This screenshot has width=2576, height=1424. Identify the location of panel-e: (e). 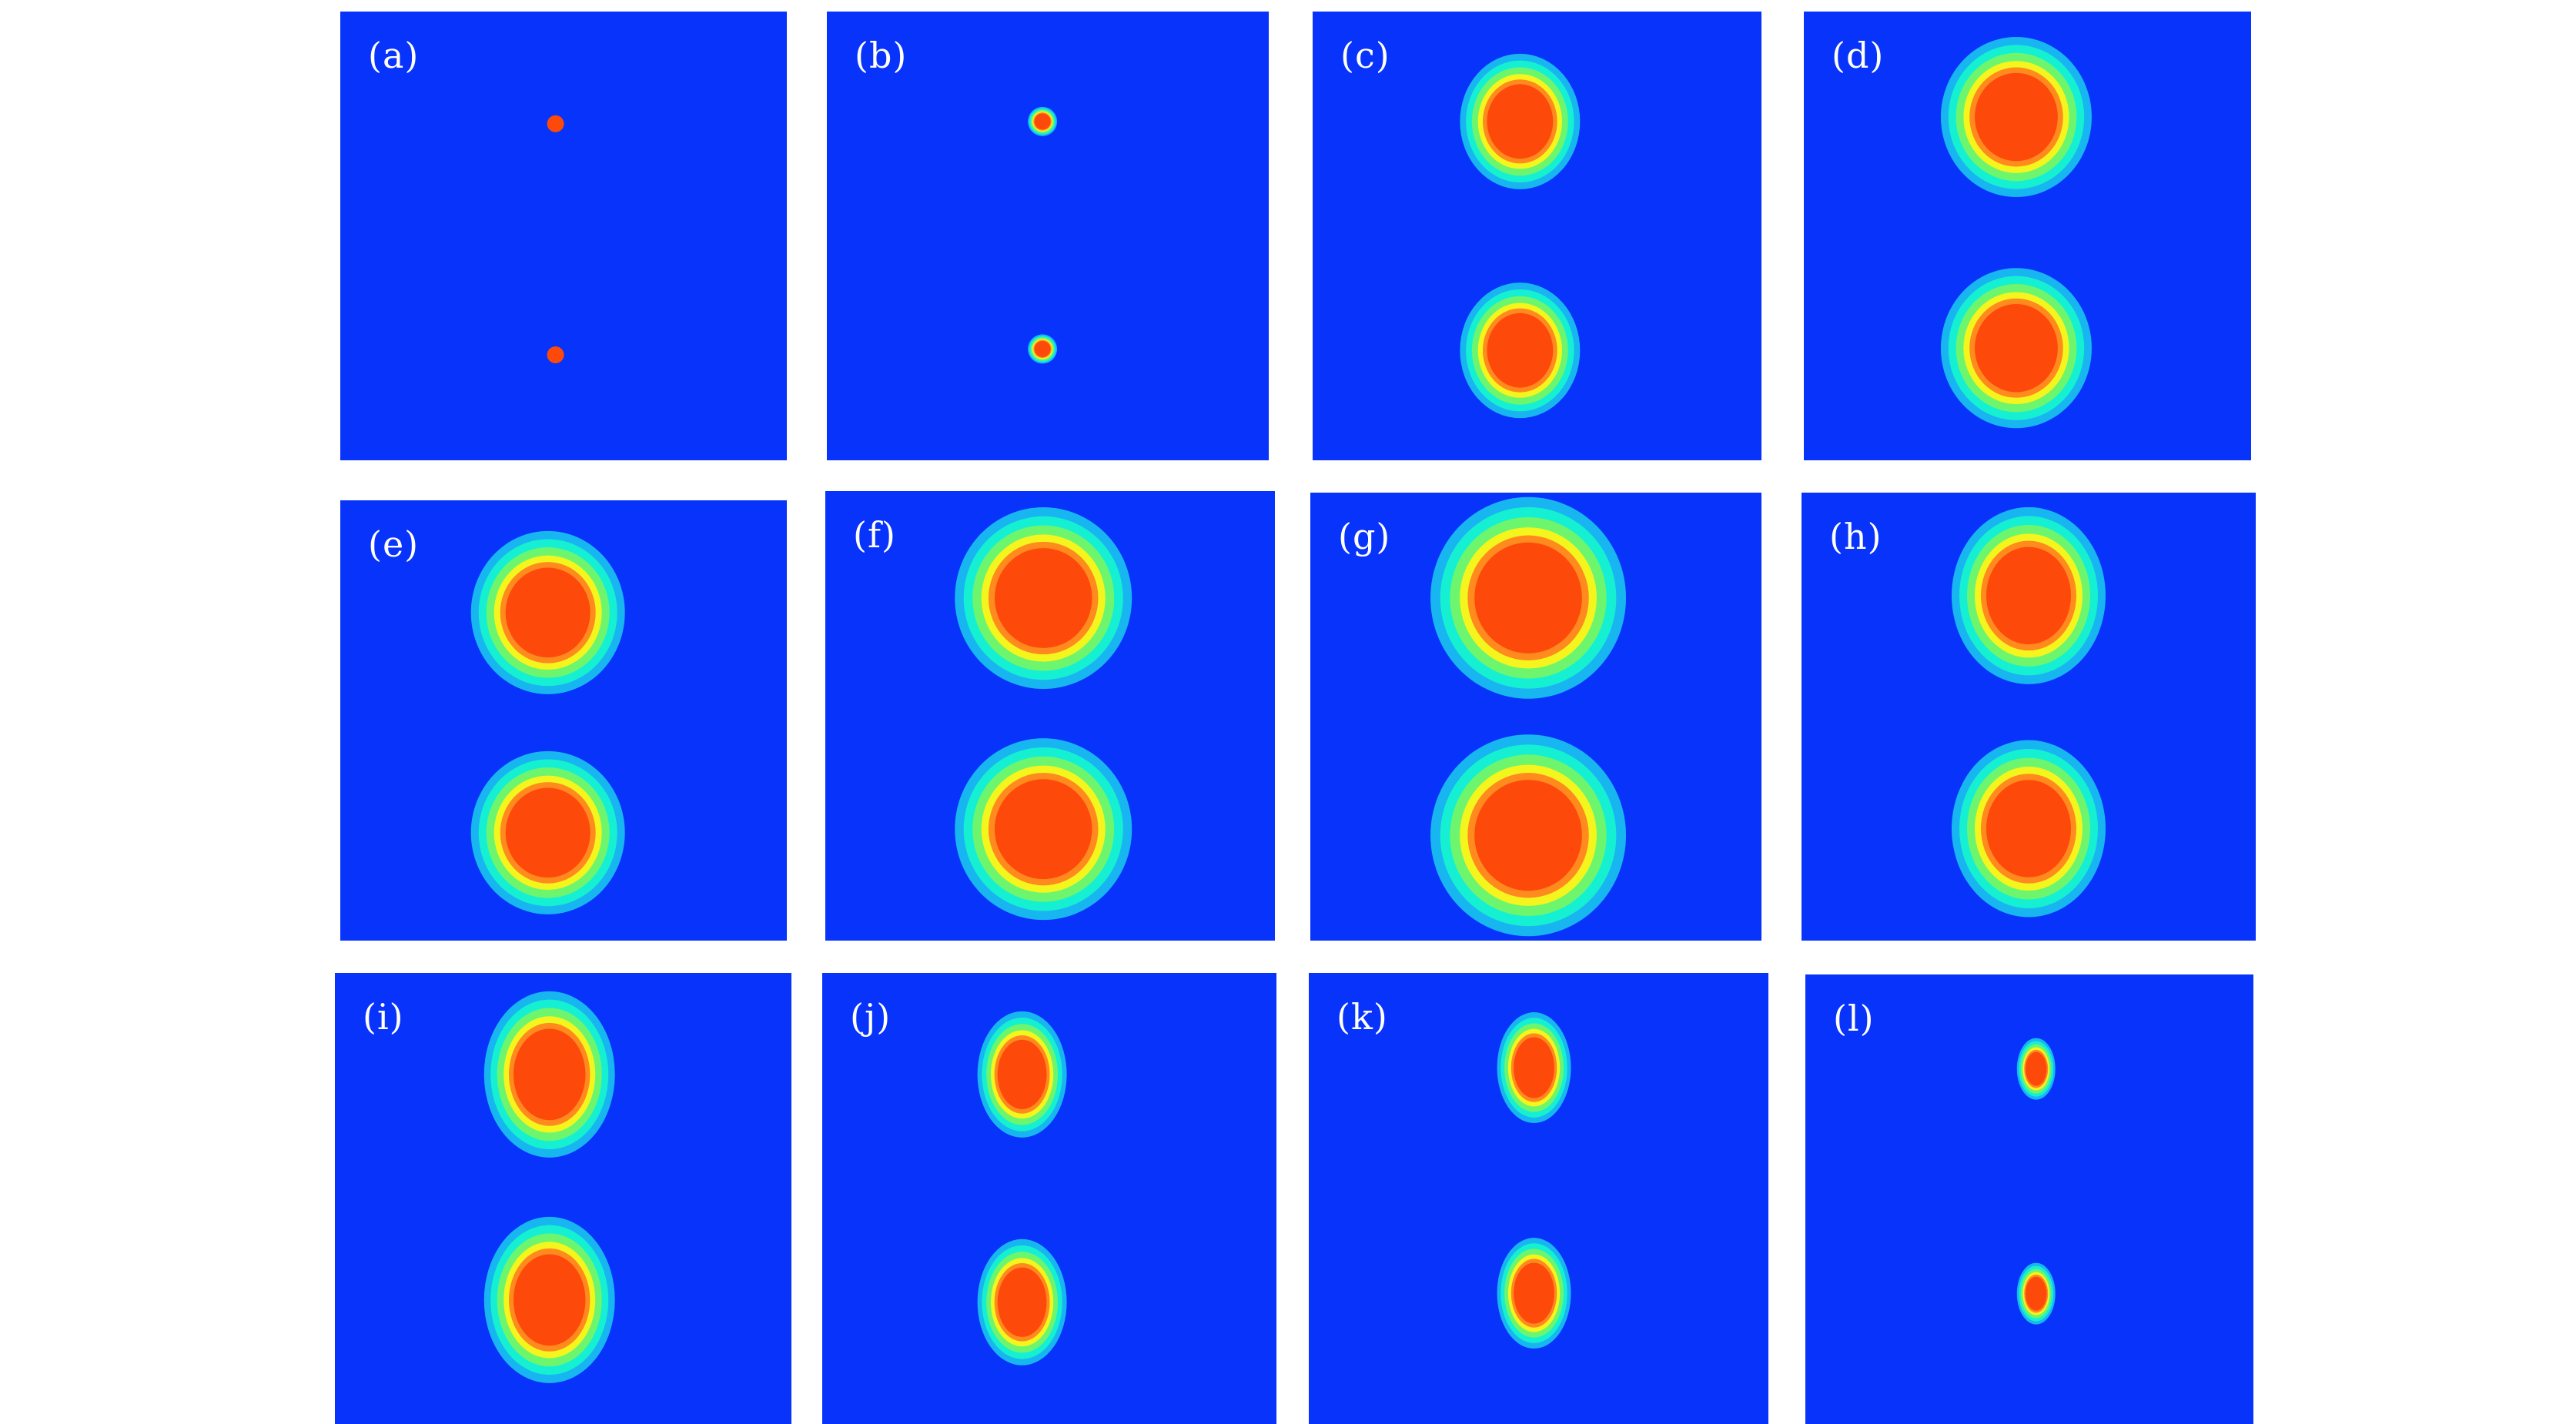
(564, 720).